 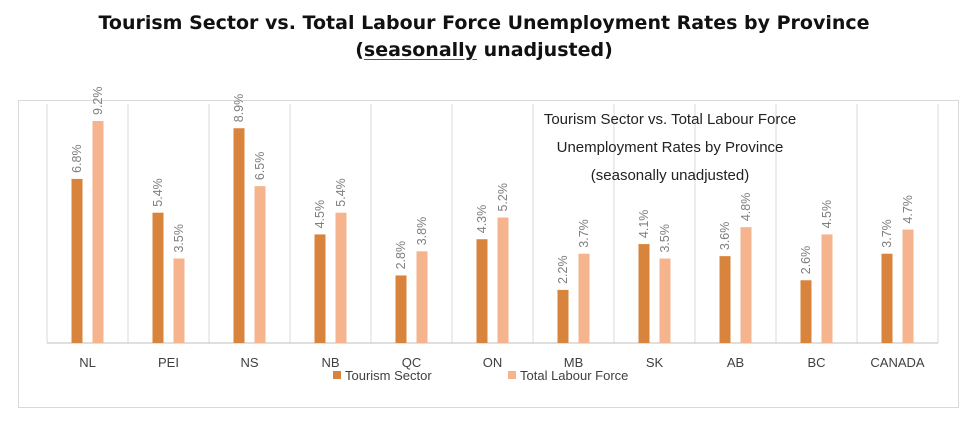 I want to click on x-tick-label: QC, so click(x=412, y=362).